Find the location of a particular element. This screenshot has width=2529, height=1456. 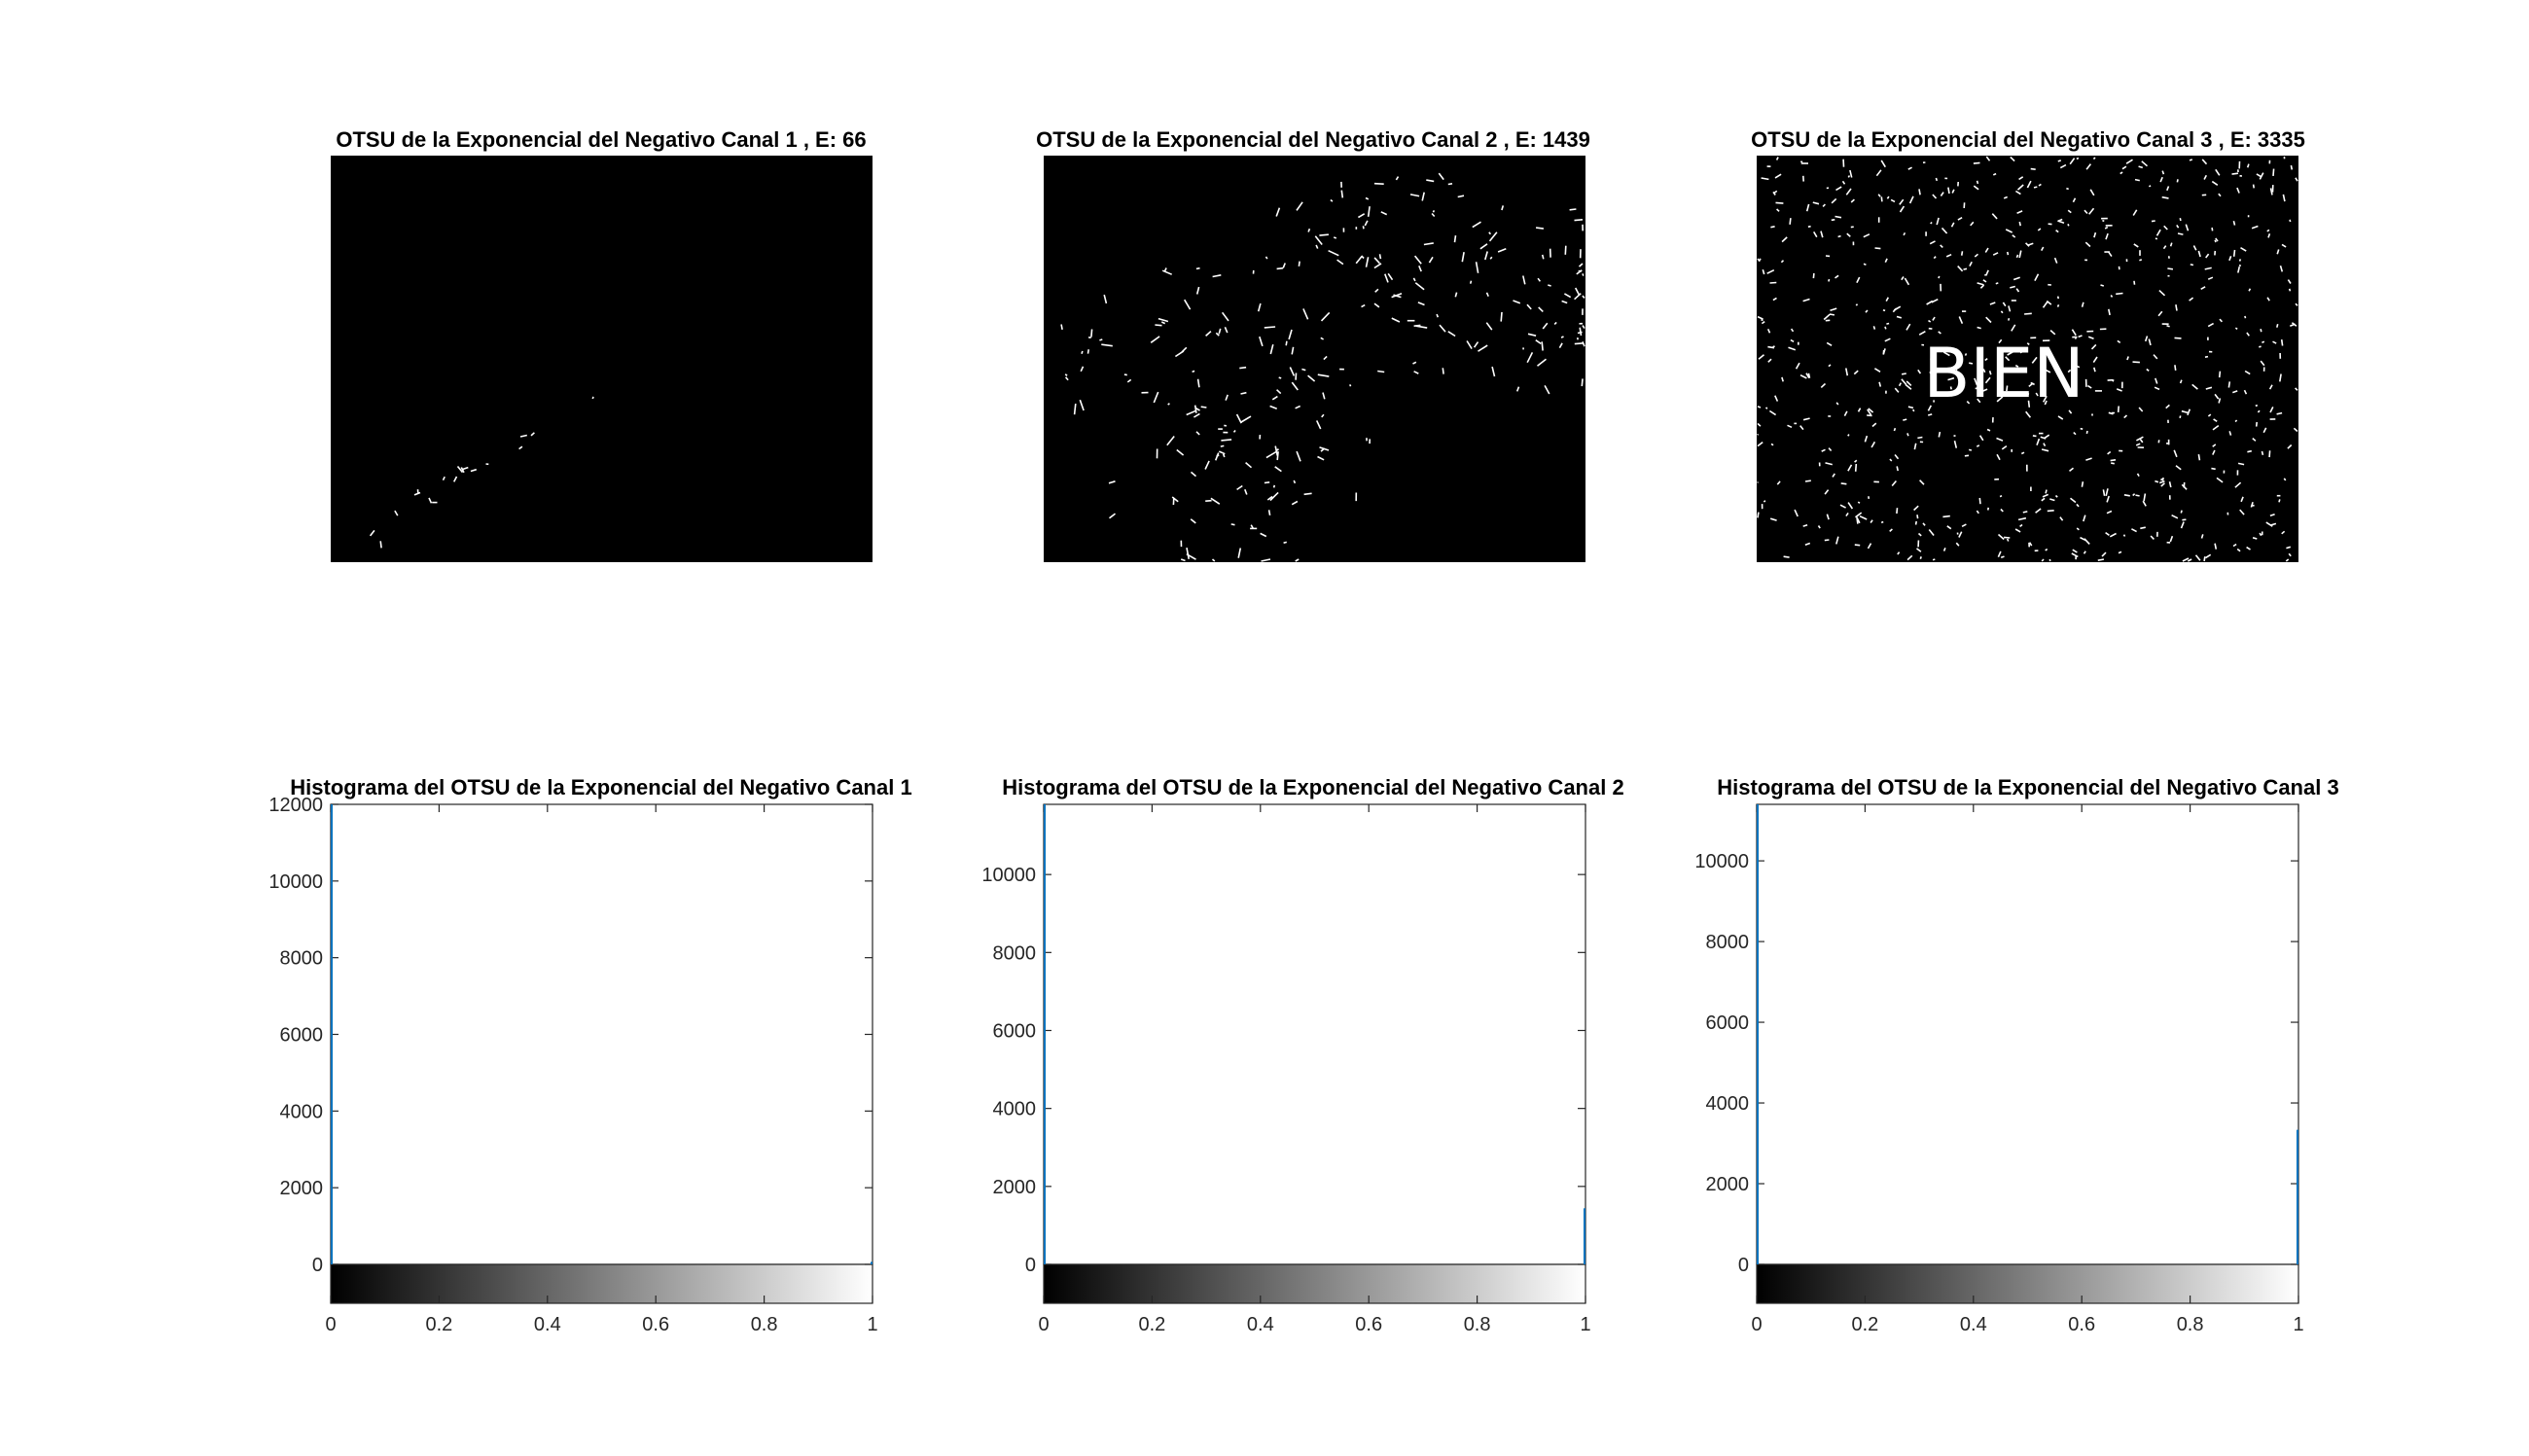

y-tick-label: 6000 is located at coordinates (1015, 1031).